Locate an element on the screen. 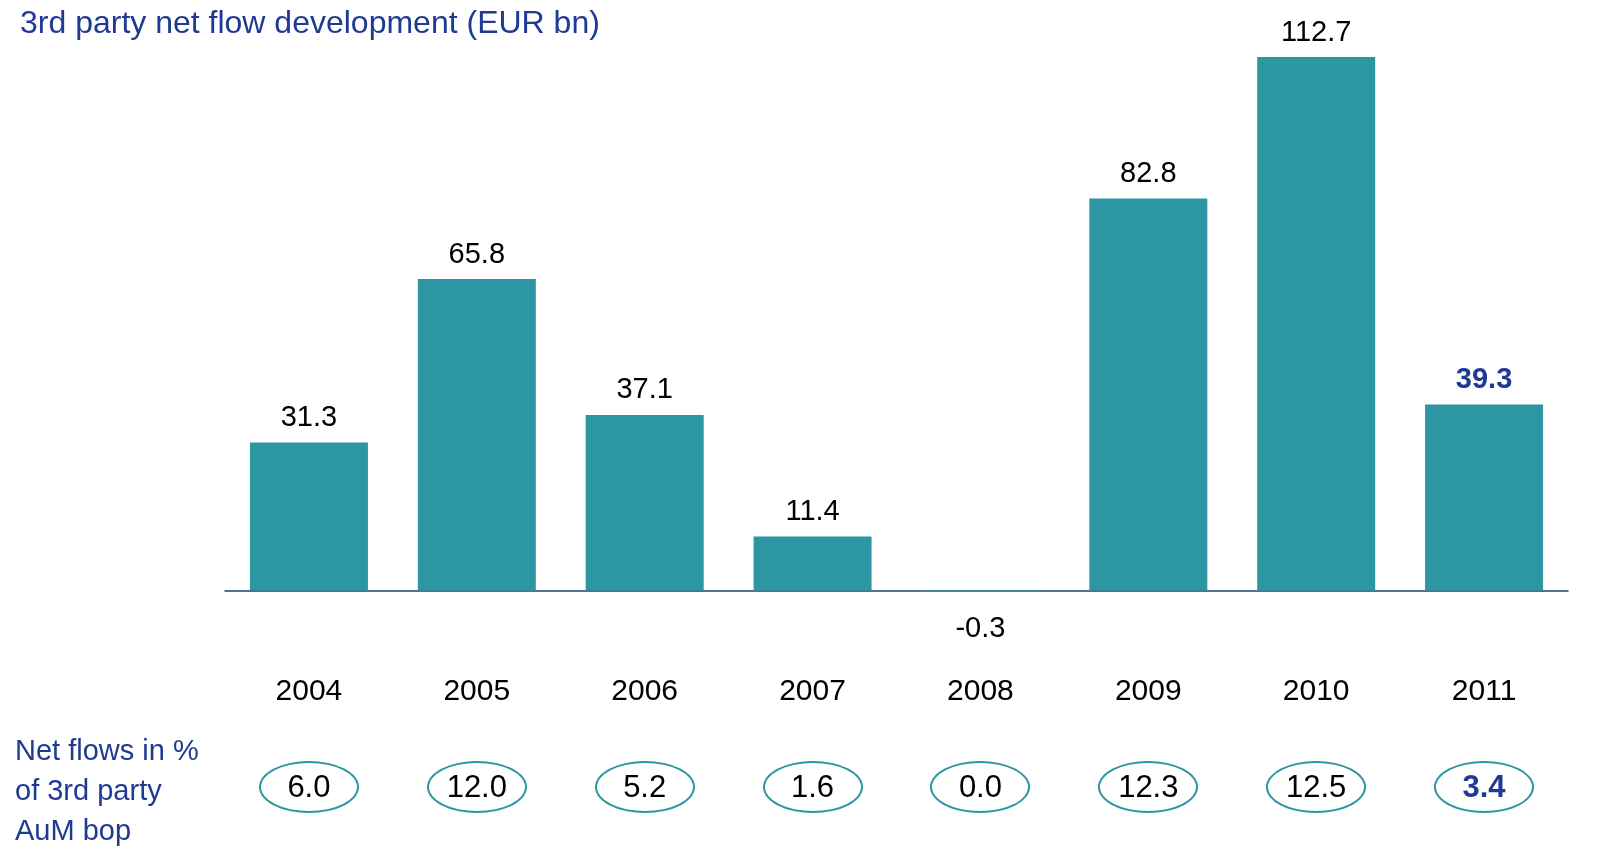  text: 0.0 is located at coordinates (980, 787).